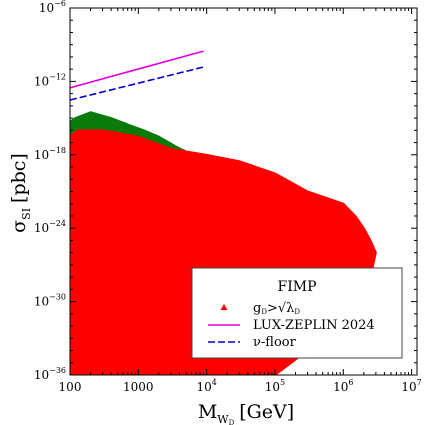  What do you see at coordinates (275, 386) in the screenshot?
I see `x-tick-label: 10⁵` at bounding box center [275, 386].